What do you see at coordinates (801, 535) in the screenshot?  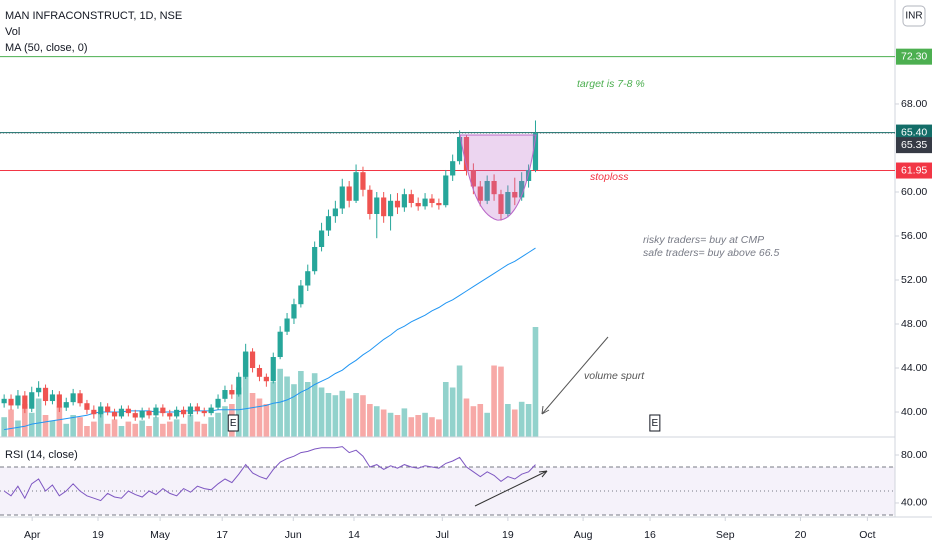 I see `x-tick-label: 20` at bounding box center [801, 535].